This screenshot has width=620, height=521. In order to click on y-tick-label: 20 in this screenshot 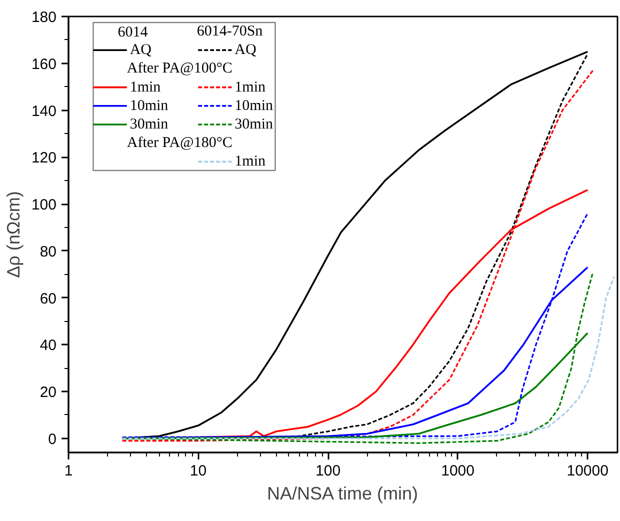, I will do `click(48, 393)`.